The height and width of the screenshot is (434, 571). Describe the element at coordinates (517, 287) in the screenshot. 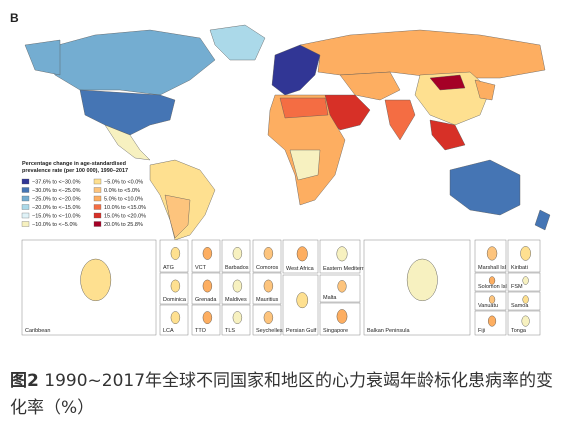

I see `inset-label: FSM` at that location.